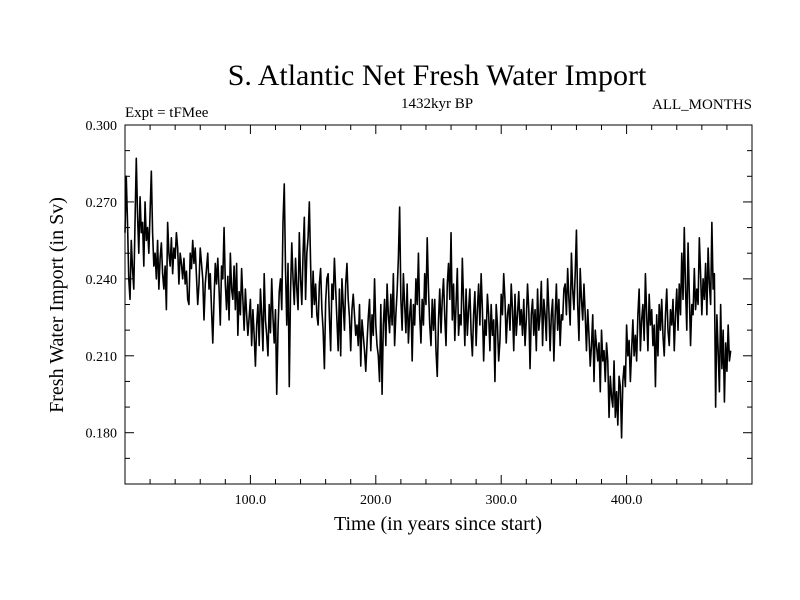  Describe the element at coordinates (167, 113) in the screenshot. I see `experiment-label: Expt = tFMee` at that location.